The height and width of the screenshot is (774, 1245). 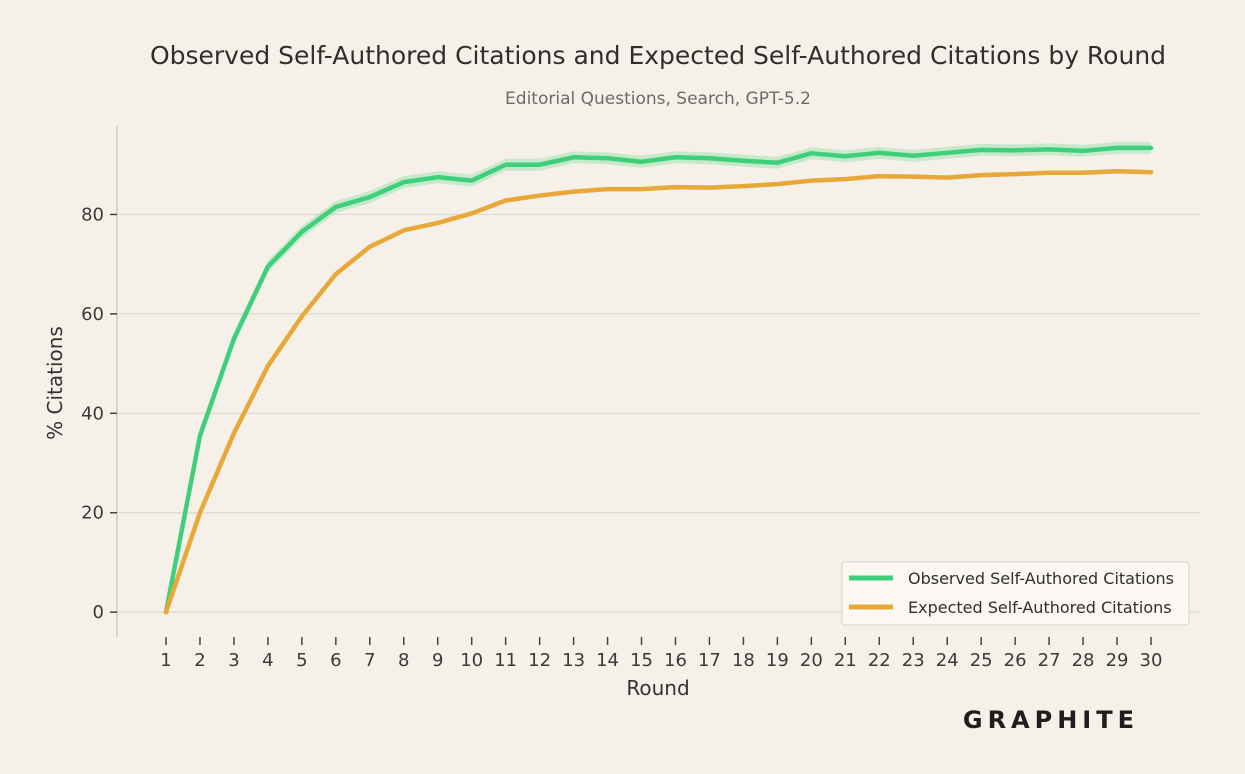 I want to click on x-tick-label-14: 14, so click(x=607, y=660).